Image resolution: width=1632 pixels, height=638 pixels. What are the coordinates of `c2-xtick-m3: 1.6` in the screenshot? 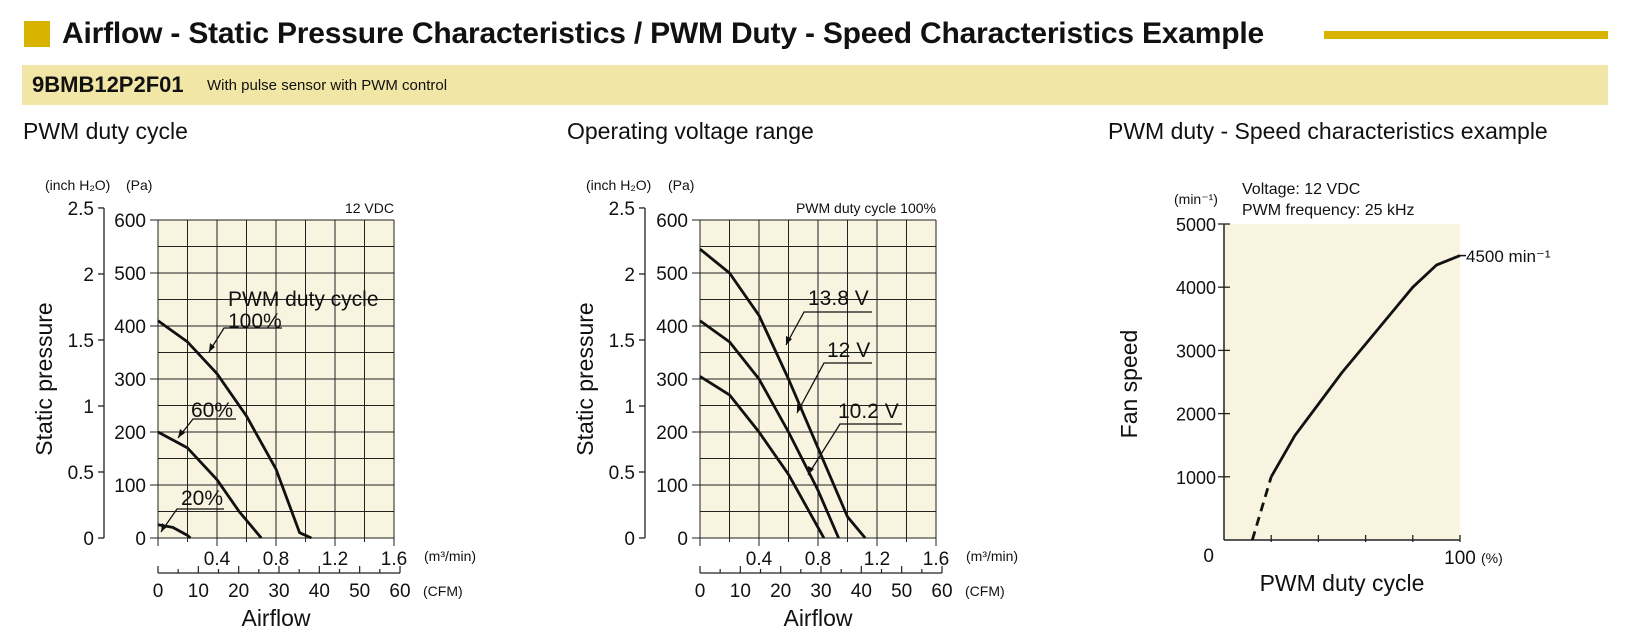 It's located at (936, 559).